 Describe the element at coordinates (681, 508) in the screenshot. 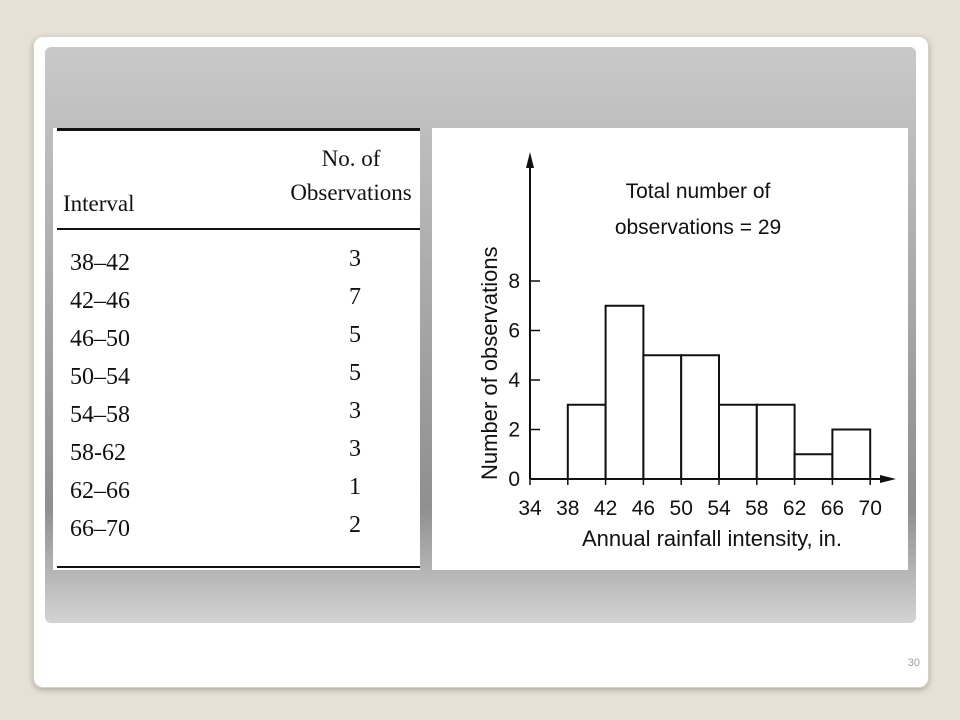

I see `x-tick-label: 50` at that location.